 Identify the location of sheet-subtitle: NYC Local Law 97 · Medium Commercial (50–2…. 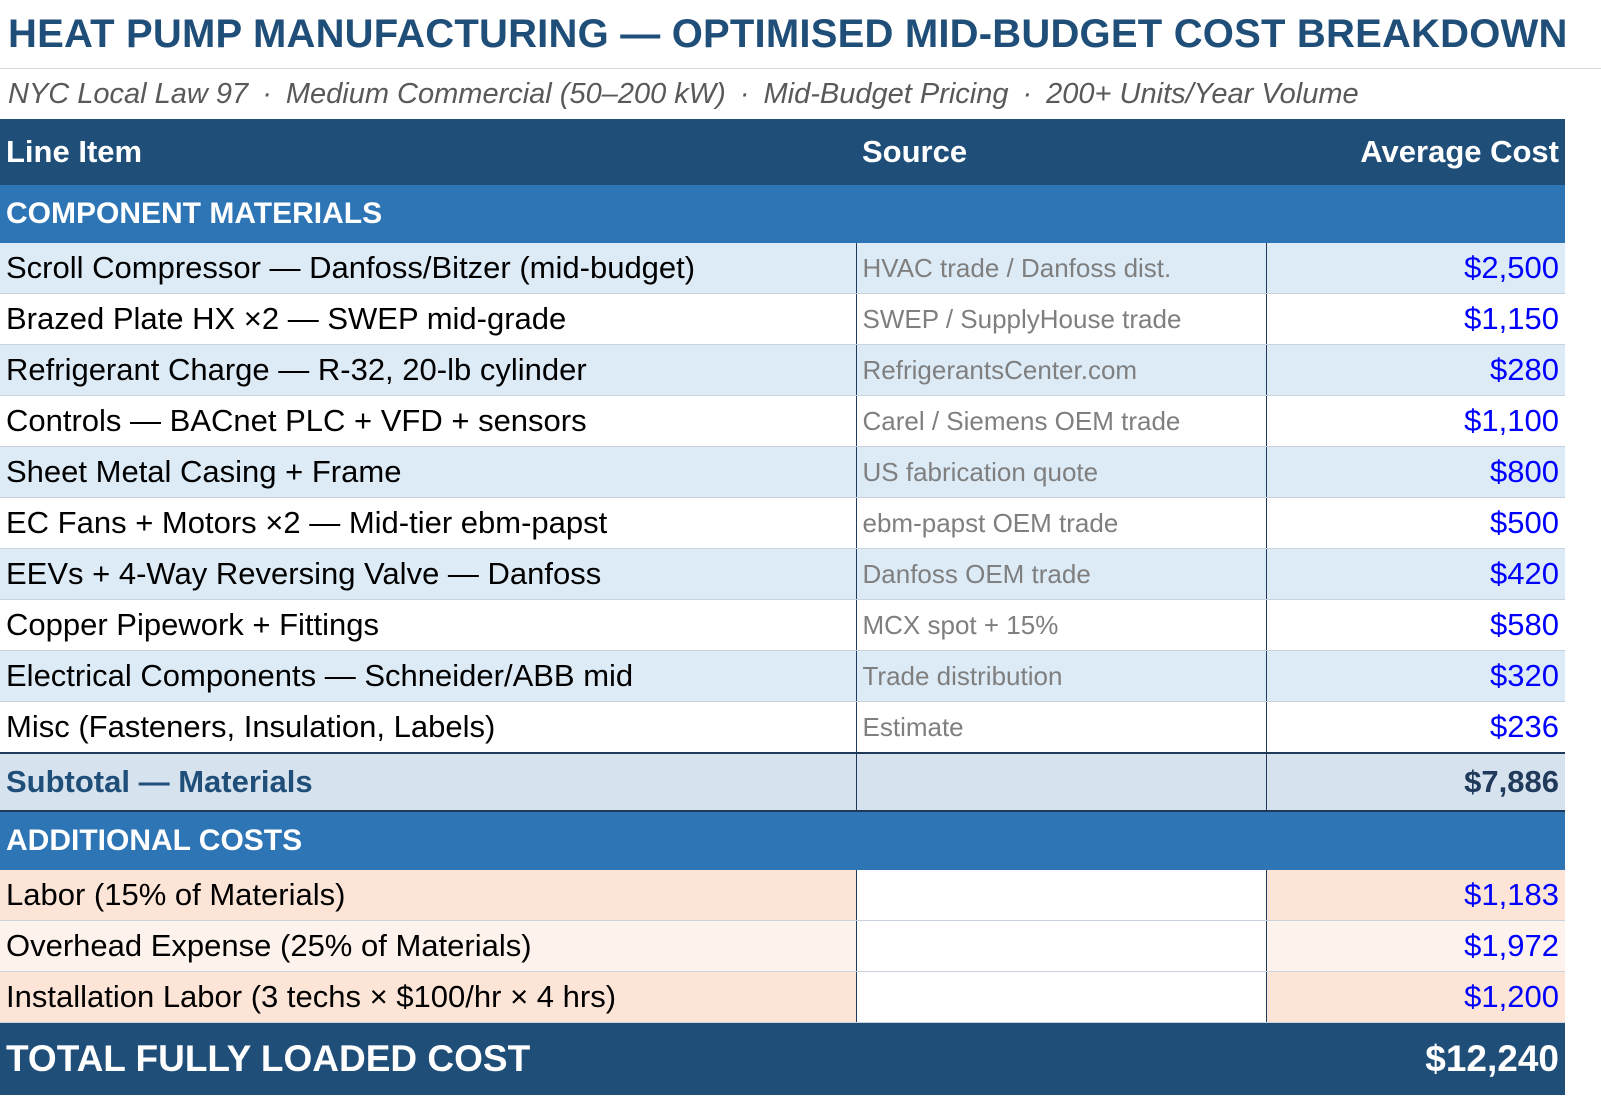
(800, 94).